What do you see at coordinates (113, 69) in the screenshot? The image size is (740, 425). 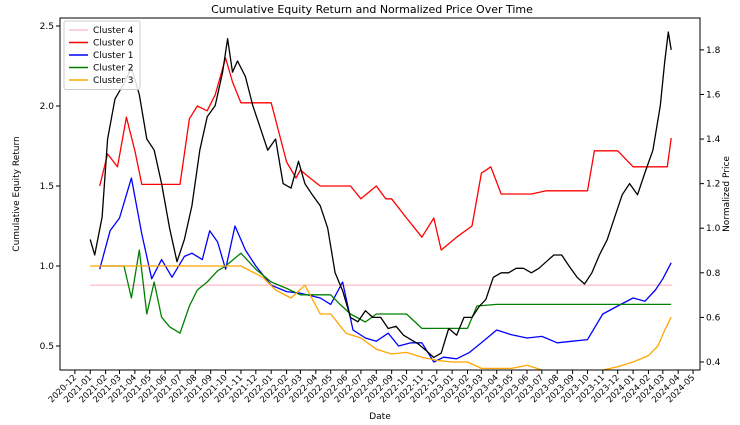 I see `legend-label: Cluster 2` at bounding box center [113, 69].